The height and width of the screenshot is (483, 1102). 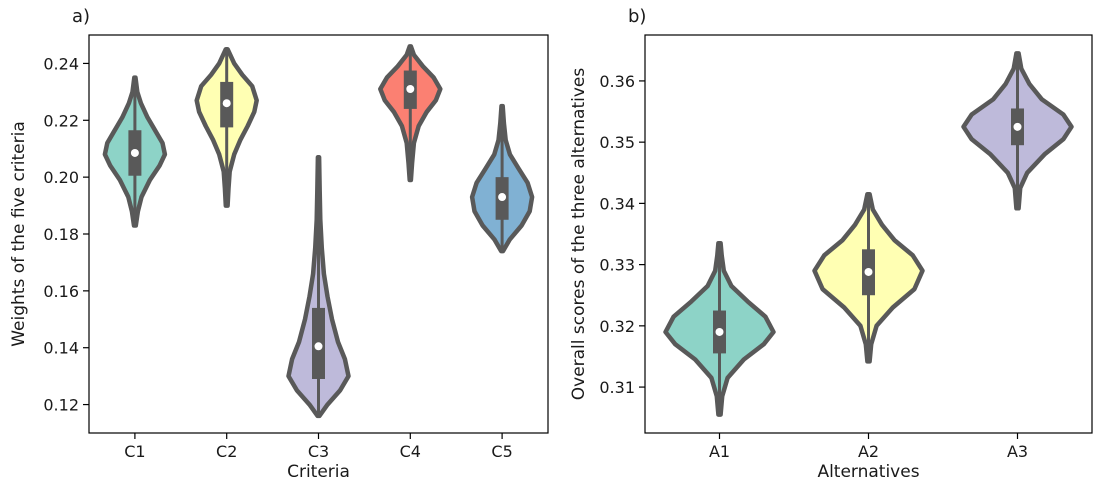 I want to click on x-tick-label: A1, so click(x=719, y=451).